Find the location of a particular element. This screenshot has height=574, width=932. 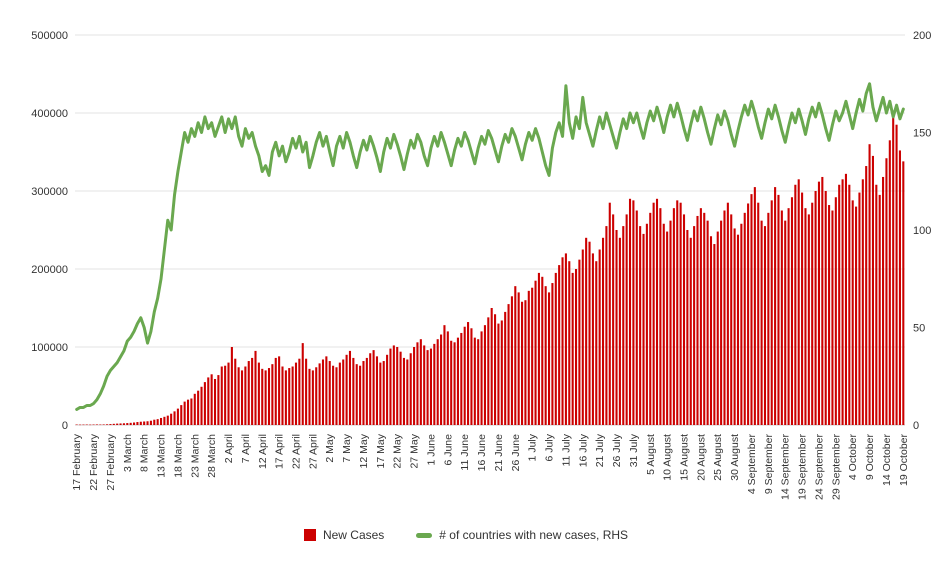

x-axis-tick-label: 6 June is located at coordinates (448, 450).